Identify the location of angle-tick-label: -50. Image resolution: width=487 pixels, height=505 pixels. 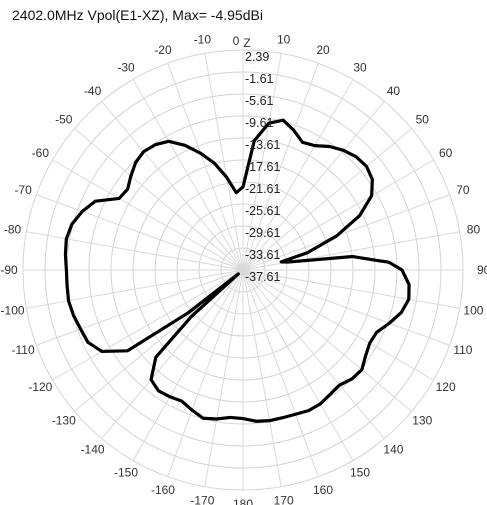
(64, 120).